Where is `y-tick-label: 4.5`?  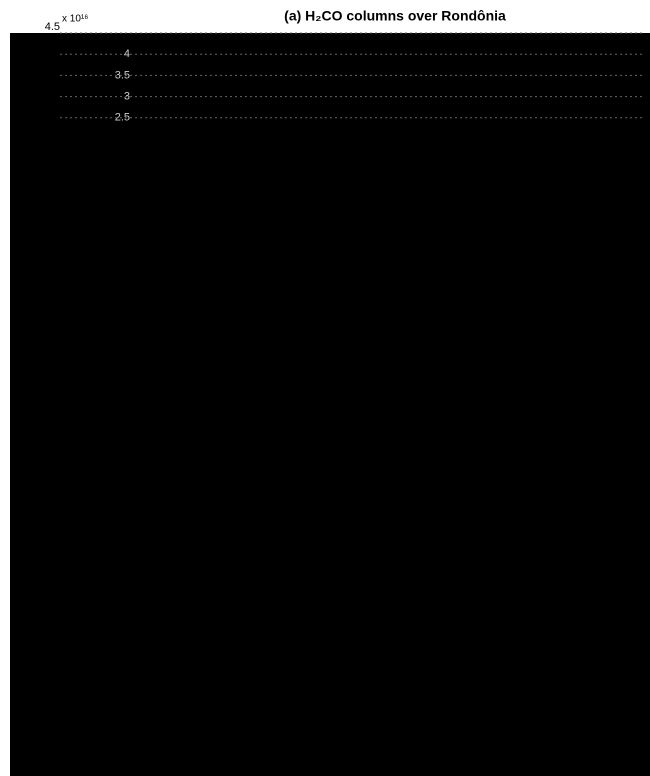
y-tick-label: 4.5 is located at coordinates (52, 27).